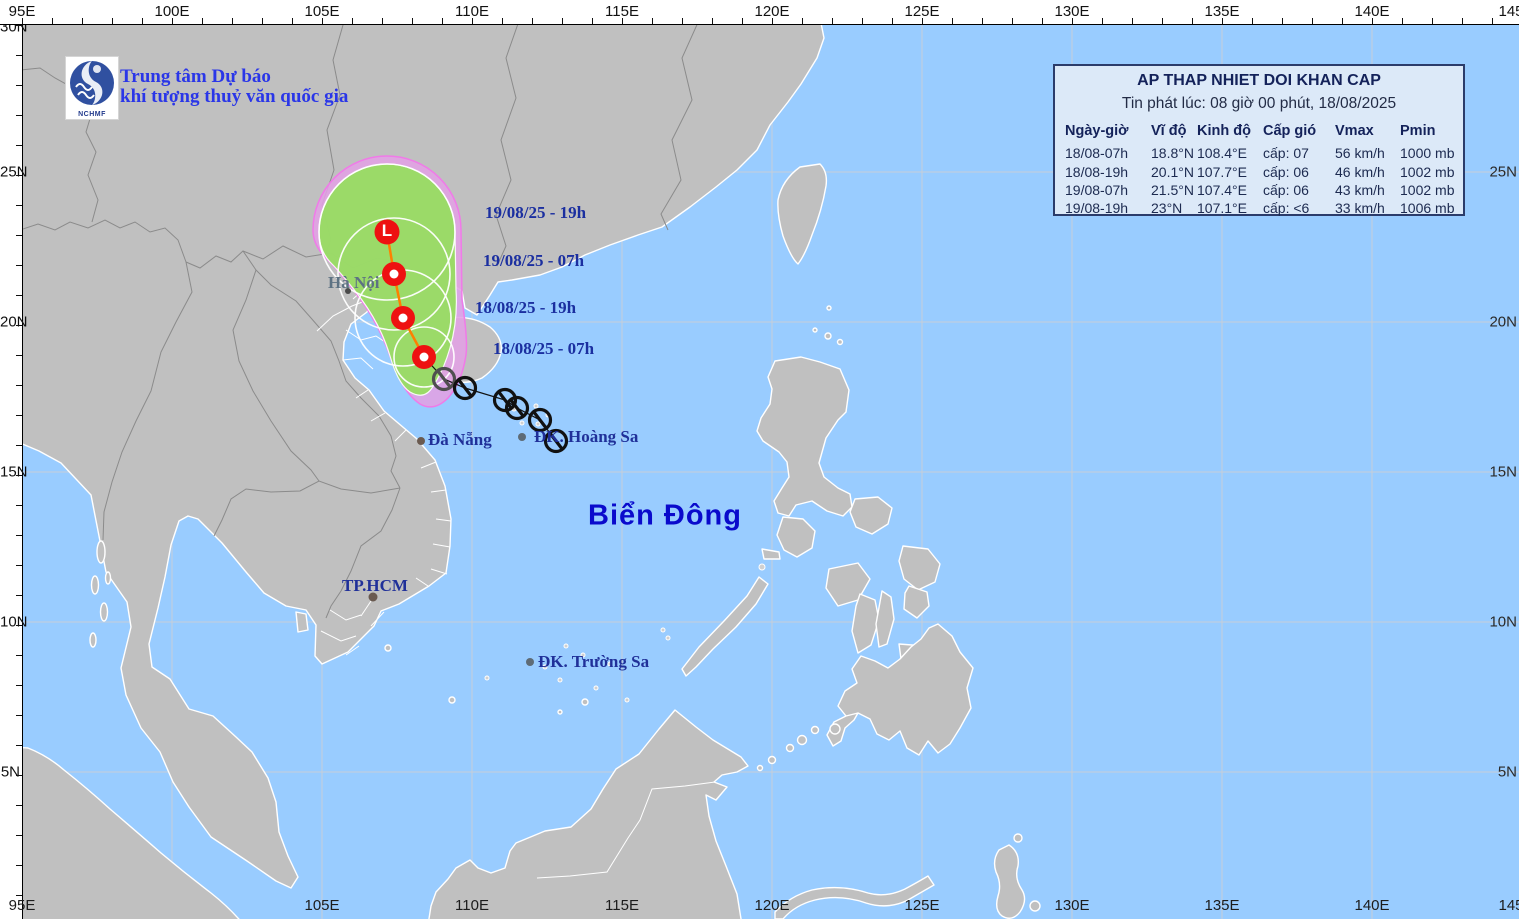 This screenshot has width=1519, height=919. What do you see at coordinates (1222, 208) in the screenshot?
I see `table-cell: 107.1°E` at bounding box center [1222, 208].